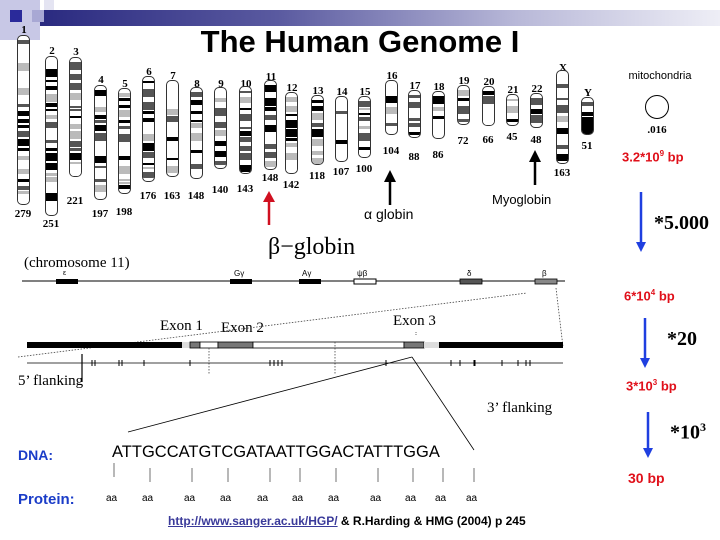  Describe the element at coordinates (242, 328) in the screenshot. I see `exon-2-label: Exon 2` at that location.